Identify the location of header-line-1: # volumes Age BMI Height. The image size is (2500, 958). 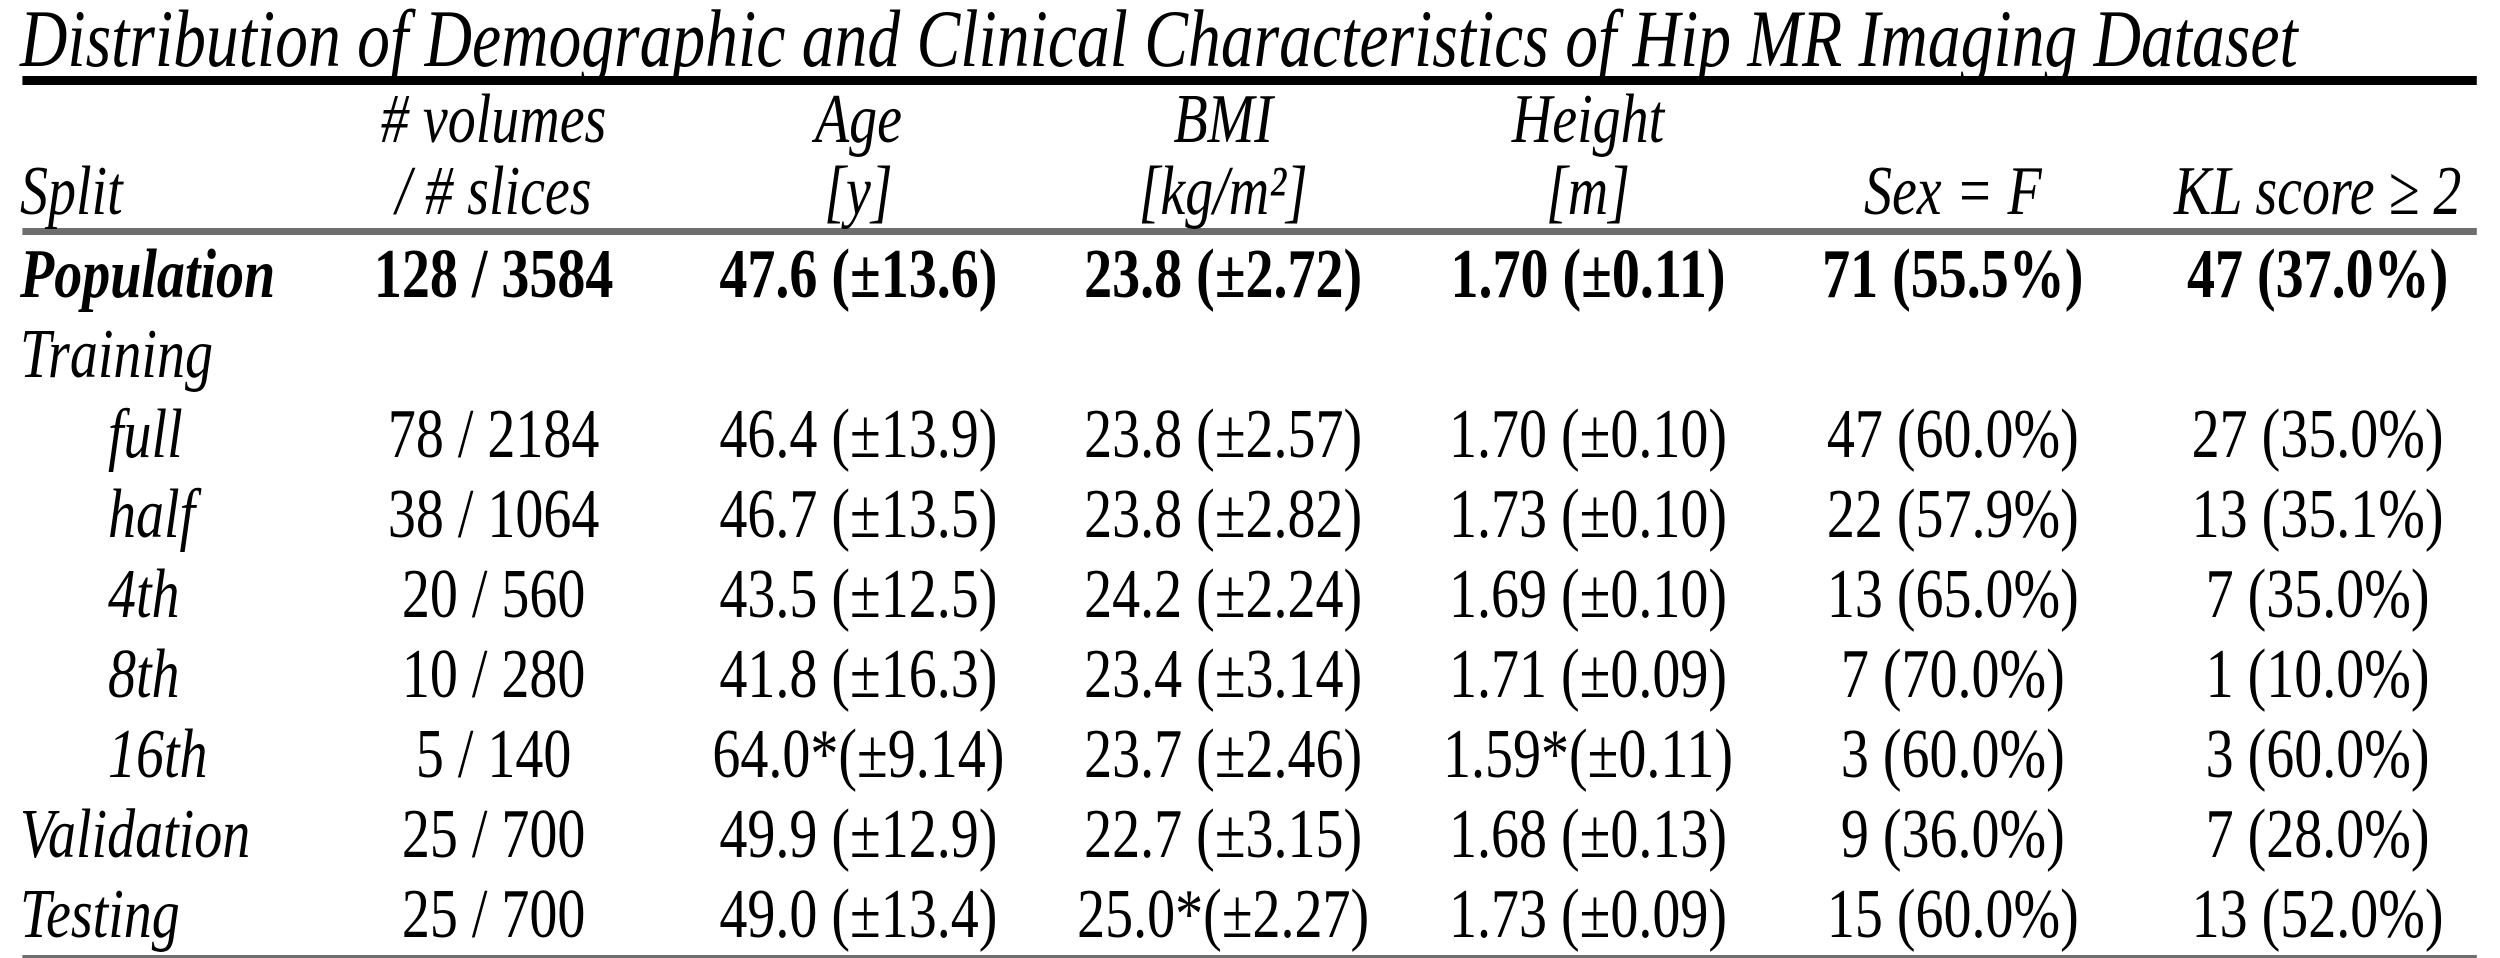
(1250, 120).